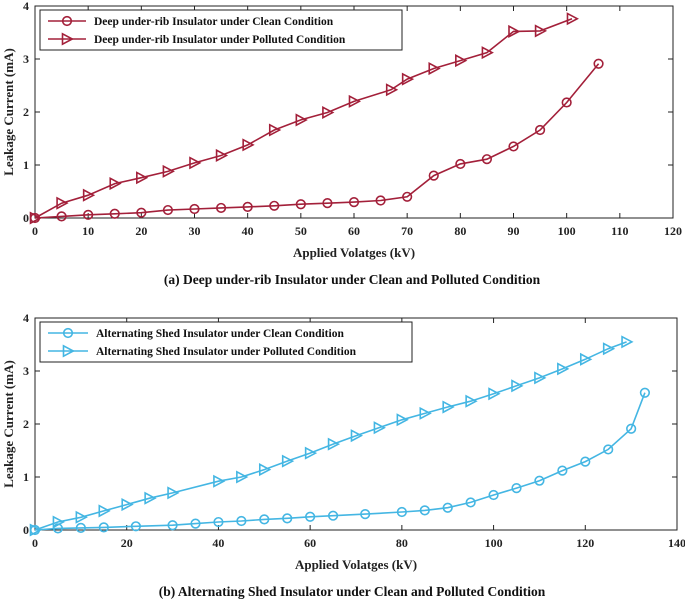  Describe the element at coordinates (67, 39) in the screenshot. I see `chart-a-legend-symbol-polluted` at that location.